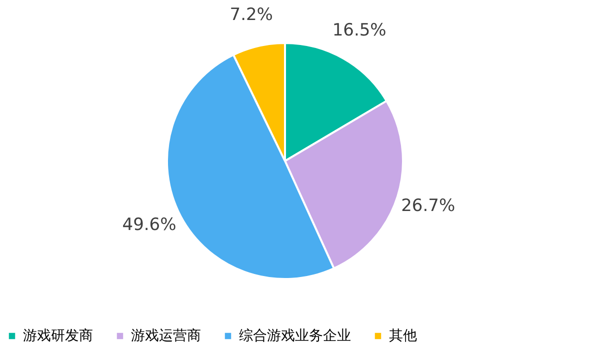  I want to click on legend-label: 游戏研发商, so click(58, 336).